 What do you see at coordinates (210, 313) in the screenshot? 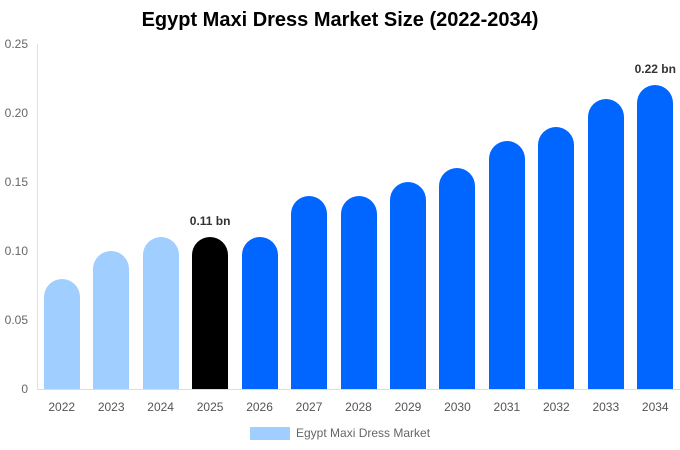
I see `bar-2025` at bounding box center [210, 313].